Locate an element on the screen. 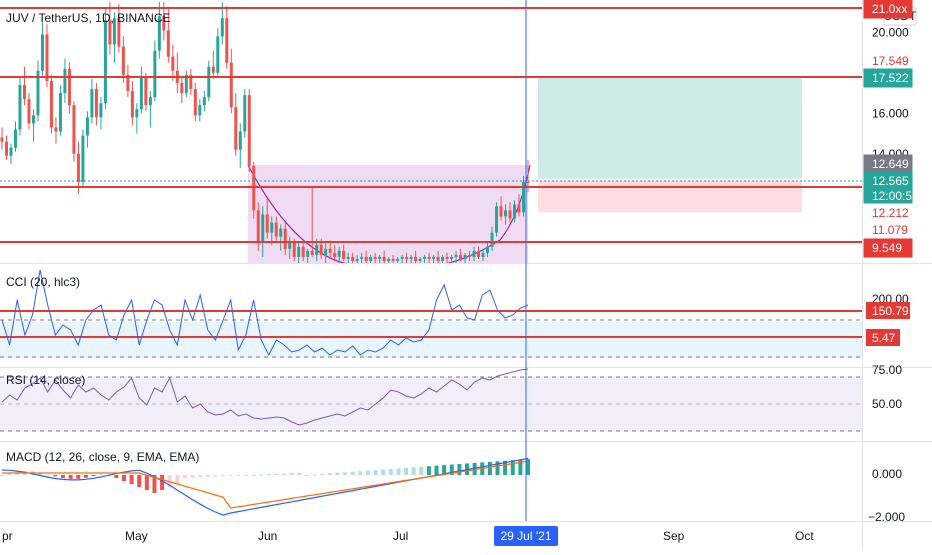  rsi-line is located at coordinates (265, 397).